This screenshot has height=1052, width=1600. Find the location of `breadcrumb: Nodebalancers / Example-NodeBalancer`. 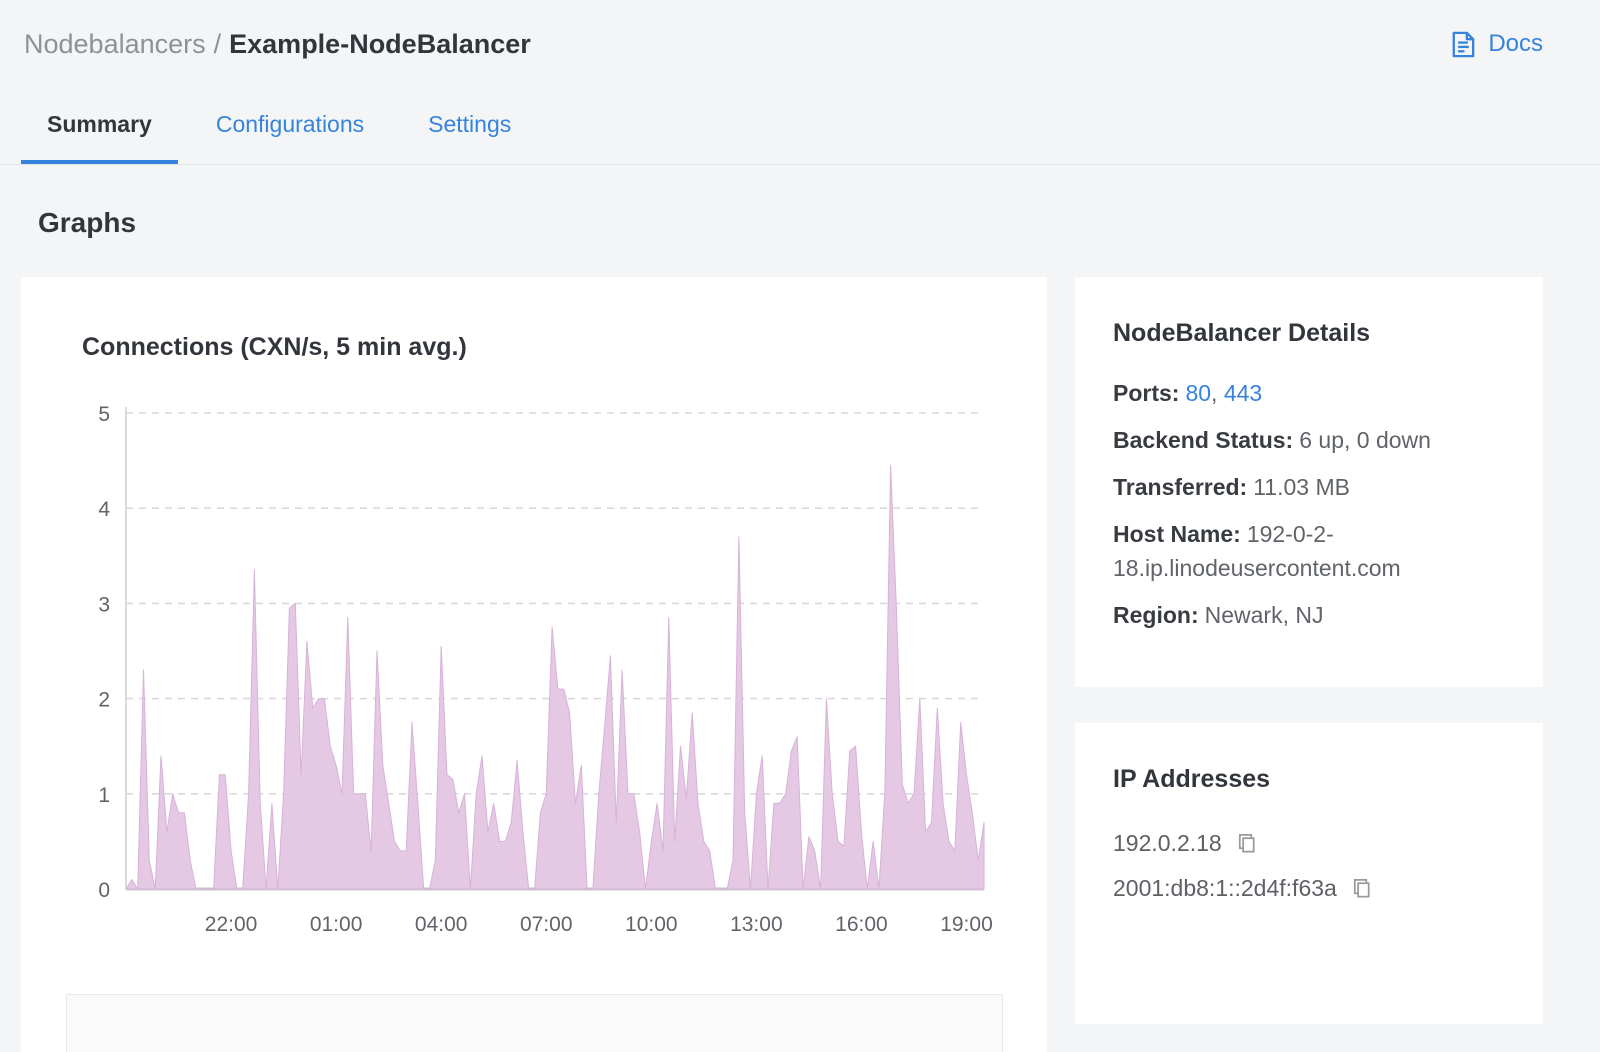

breadcrumb: Nodebalancers / Example-NodeBalancer is located at coordinates (277, 44).